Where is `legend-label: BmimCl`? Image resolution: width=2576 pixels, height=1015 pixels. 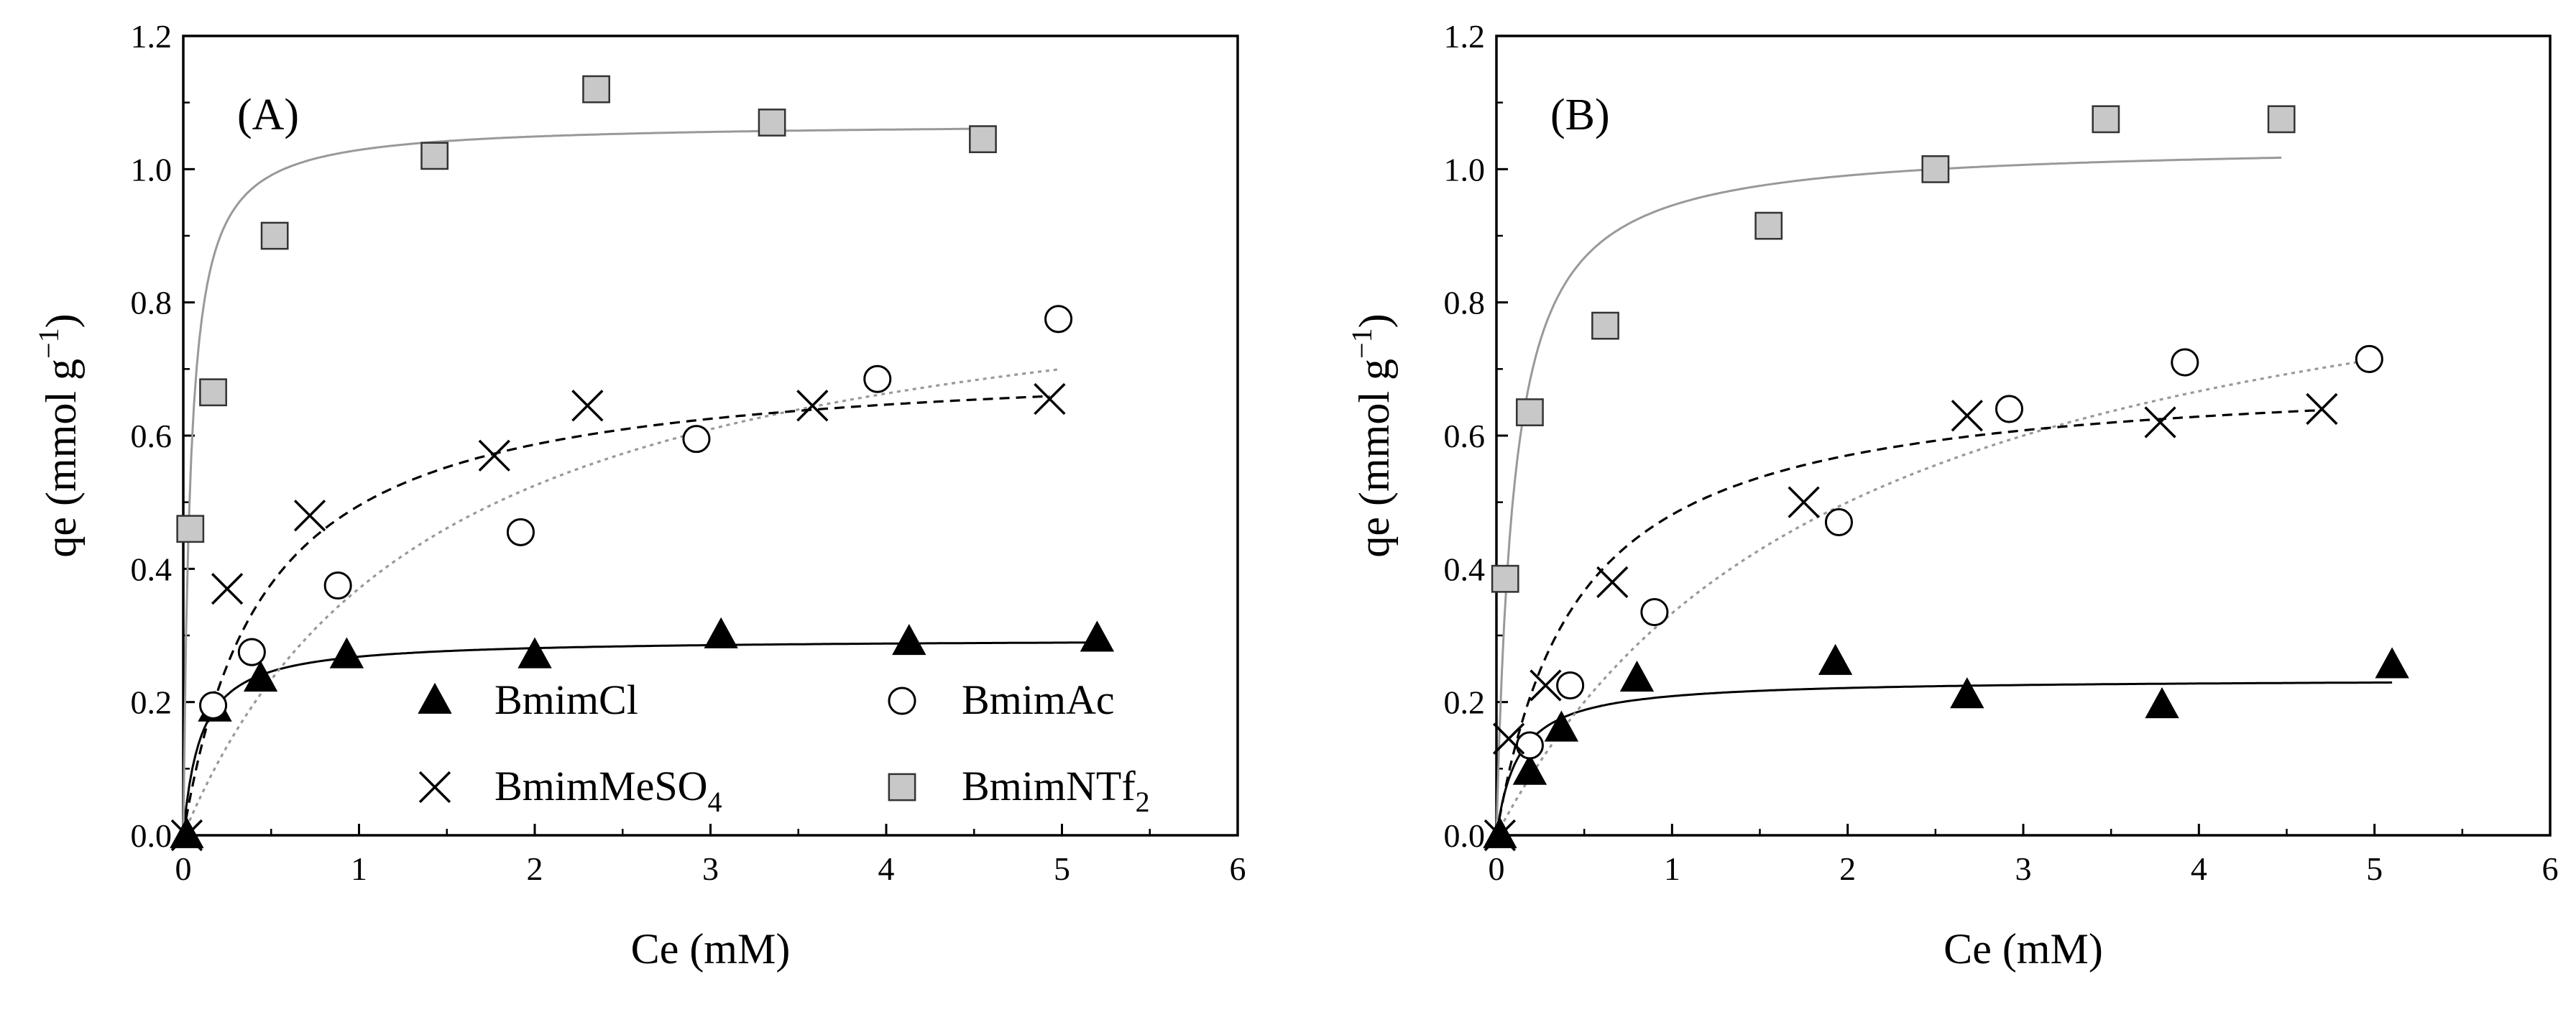 legend-label: BmimCl is located at coordinates (566, 699).